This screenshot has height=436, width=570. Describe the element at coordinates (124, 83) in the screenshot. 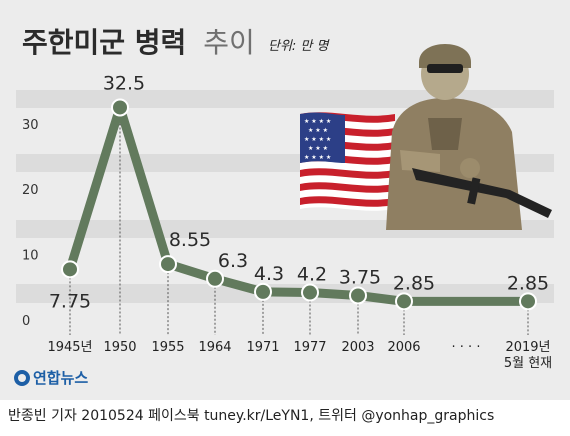

I see `data-label: 32.5` at that location.